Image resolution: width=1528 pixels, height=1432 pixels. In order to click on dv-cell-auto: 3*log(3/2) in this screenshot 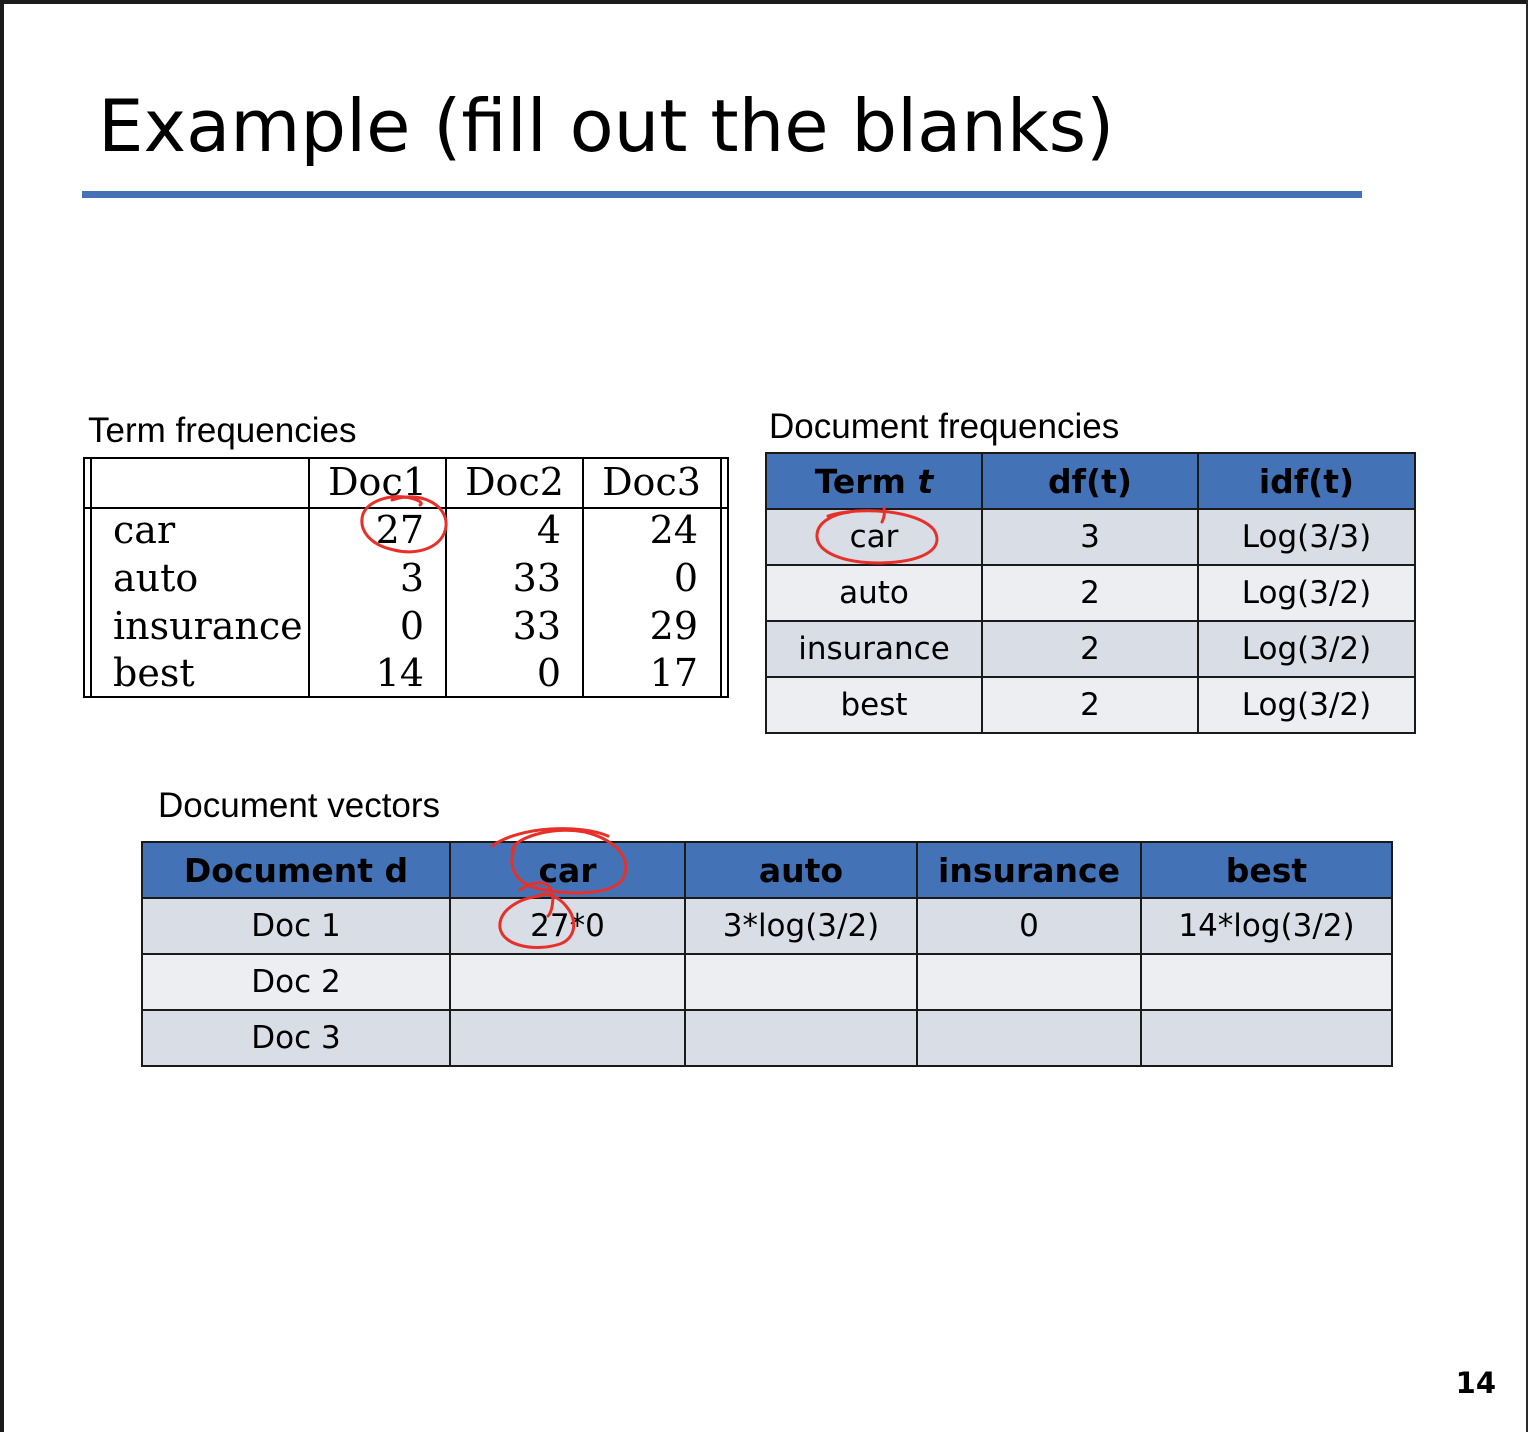, I will do `click(801, 926)`.